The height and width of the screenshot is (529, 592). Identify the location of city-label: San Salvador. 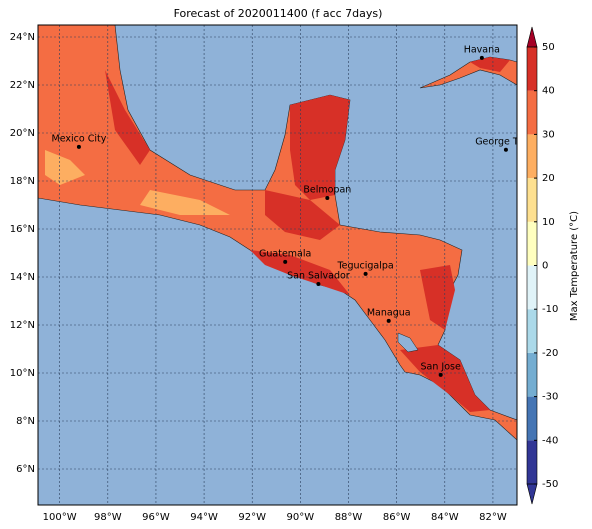
(318, 275).